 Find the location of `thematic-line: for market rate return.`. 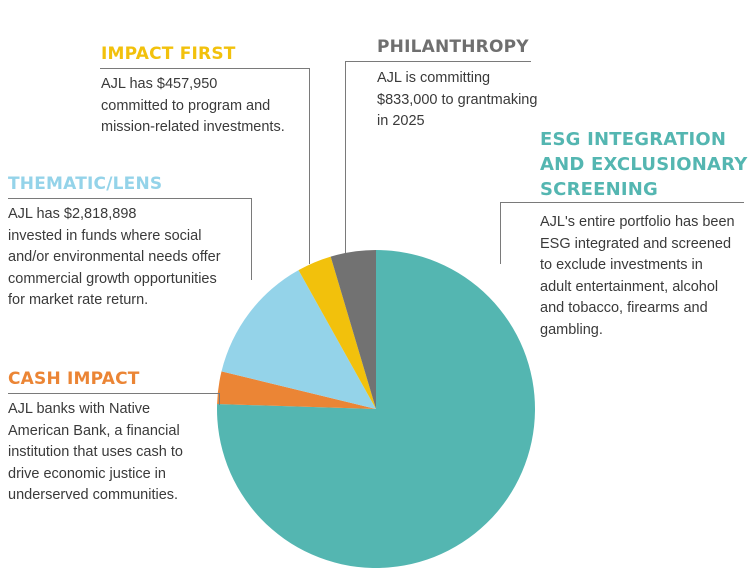

thematic-line: for market rate return. is located at coordinates (78, 300).